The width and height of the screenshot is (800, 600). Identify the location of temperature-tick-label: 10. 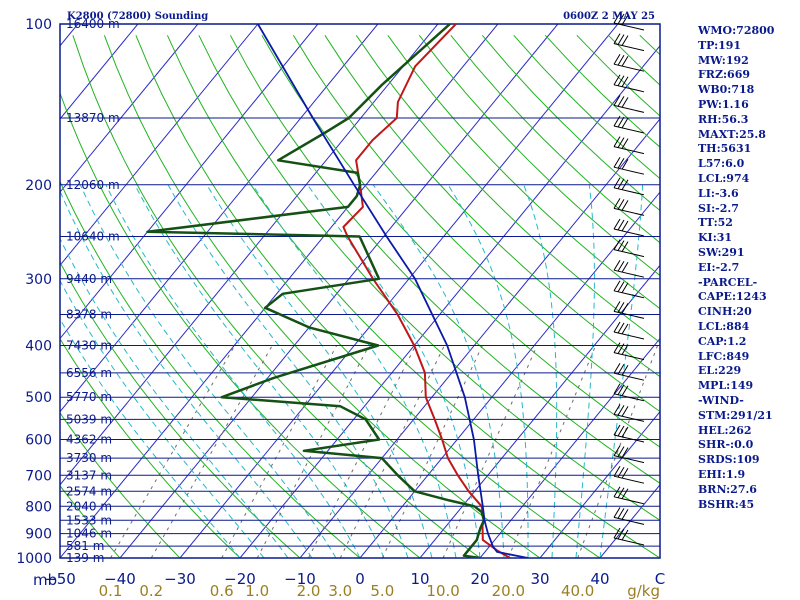
(419, 579).